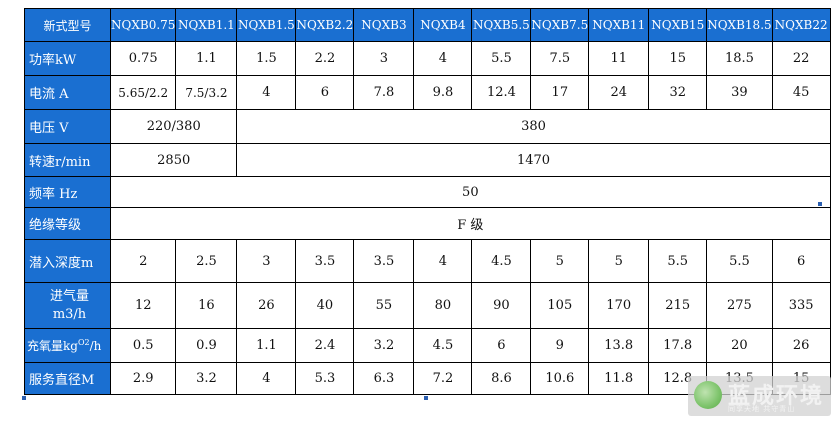 The image size is (839, 423). Describe the element at coordinates (501, 378) in the screenshot. I see `diameter-cell: 8.6` at that location.